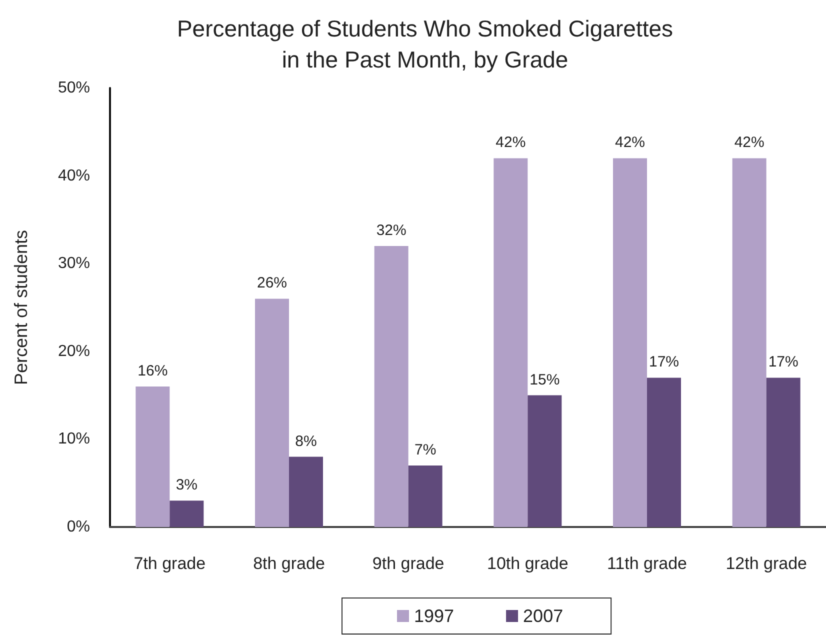 Image resolution: width=826 pixels, height=635 pixels. I want to click on y-tick-label: 10%, so click(74, 439).